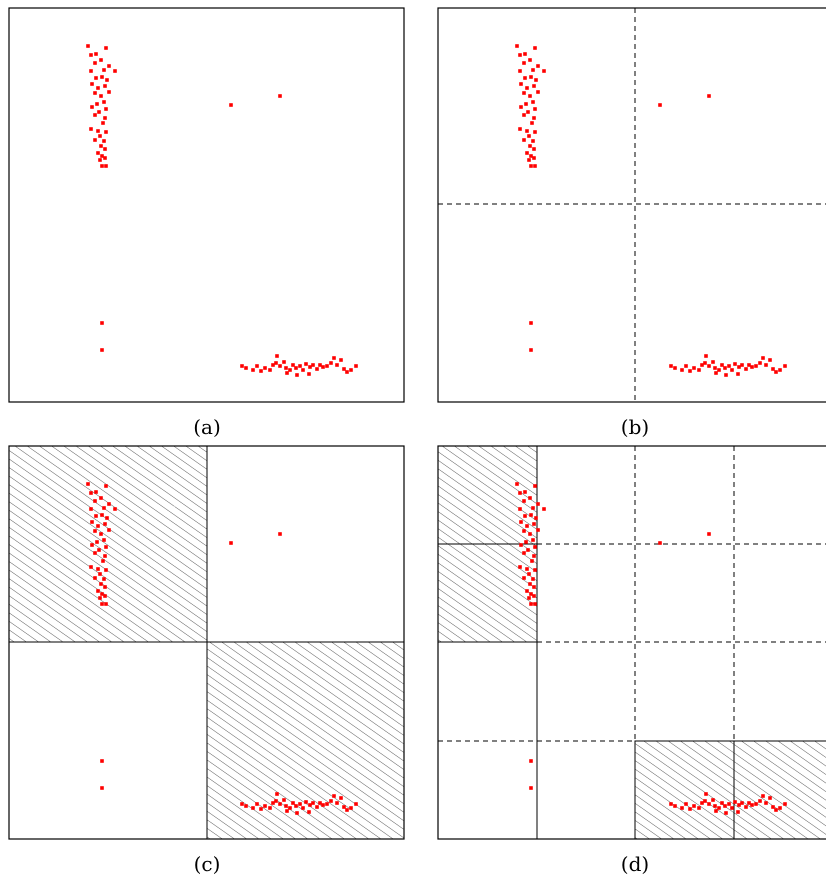 Image resolution: width=826 pixels, height=881 pixels. I want to click on scatter-points-b, so click(651, 210).